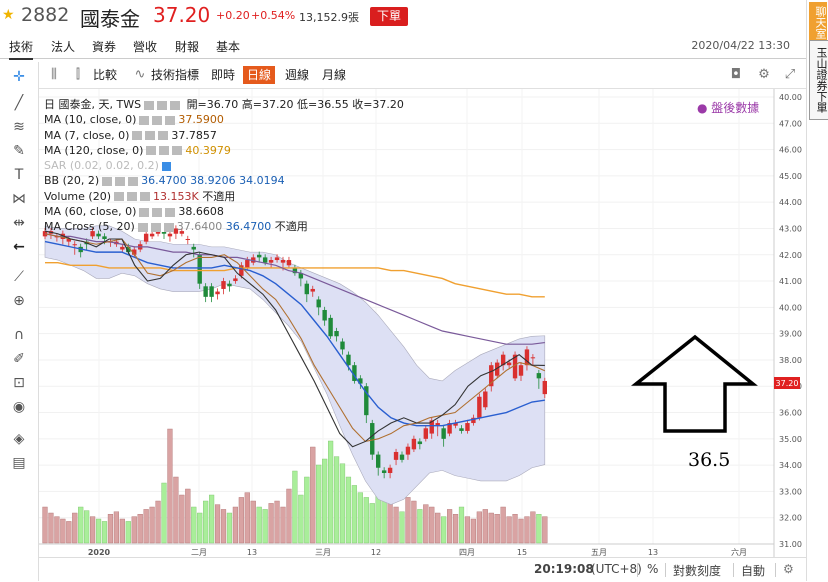  I want to click on time-tick: 六月, so click(739, 552).